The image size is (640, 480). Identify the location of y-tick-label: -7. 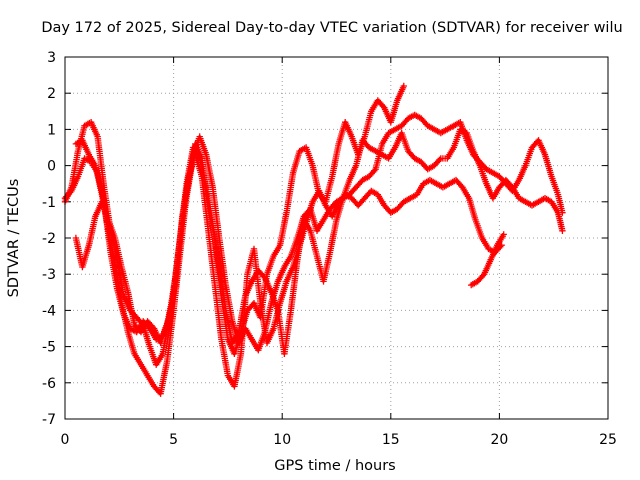
(49, 420).